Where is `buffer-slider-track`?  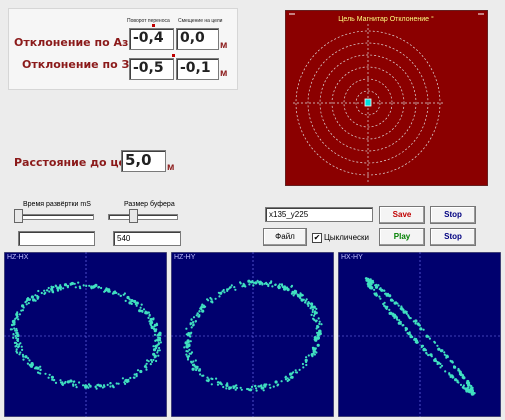 buffer-slider-track is located at coordinates (143, 217).